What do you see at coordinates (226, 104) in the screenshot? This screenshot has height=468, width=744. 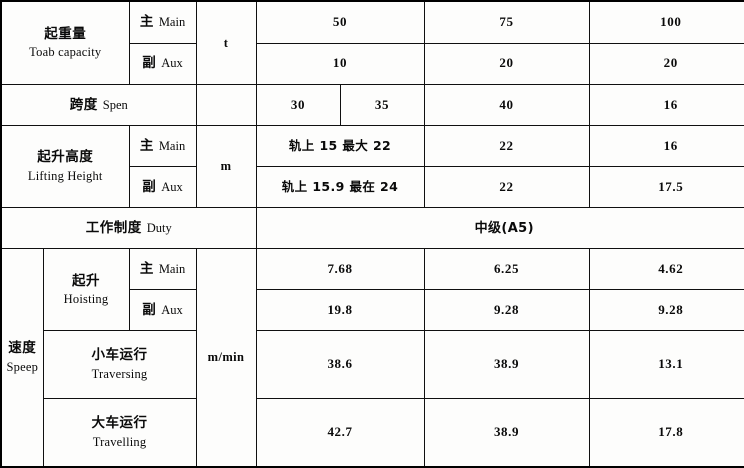 I see `unit-span` at bounding box center [226, 104].